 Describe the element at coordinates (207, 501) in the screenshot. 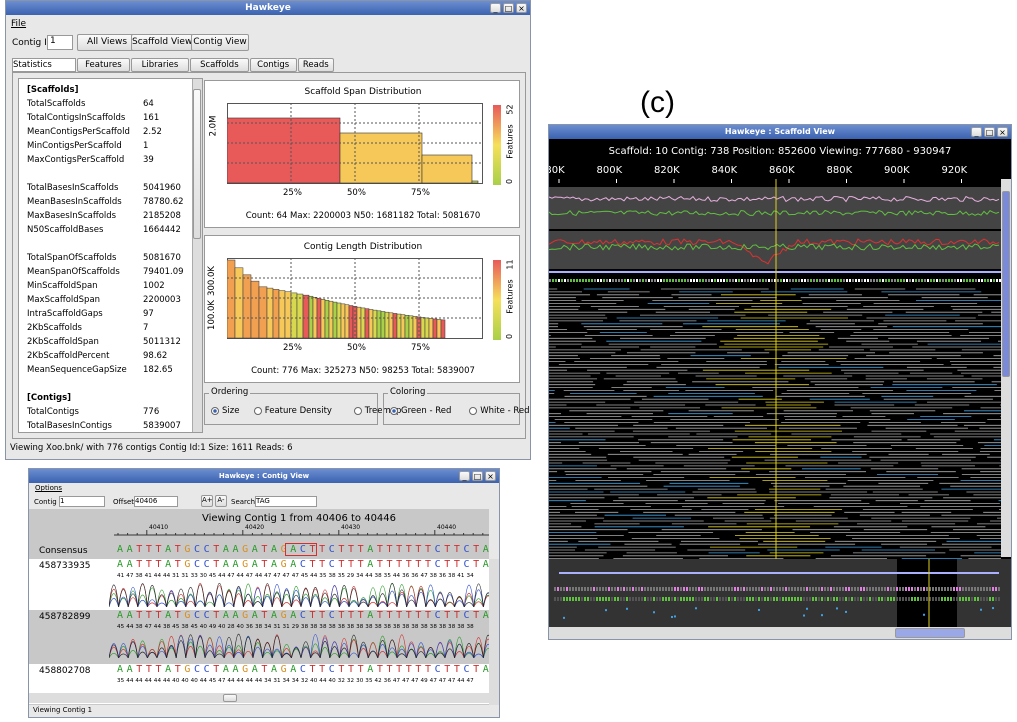

I see `font-button: A+` at that location.